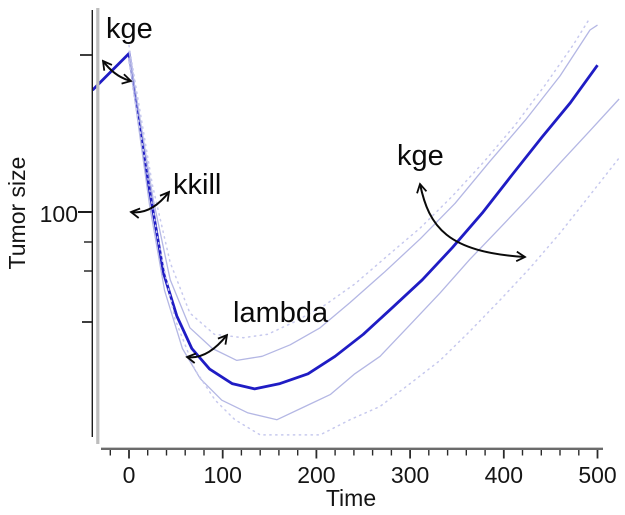  What do you see at coordinates (150, 202) in the screenshot?
I see `kkill-arrow` at bounding box center [150, 202].